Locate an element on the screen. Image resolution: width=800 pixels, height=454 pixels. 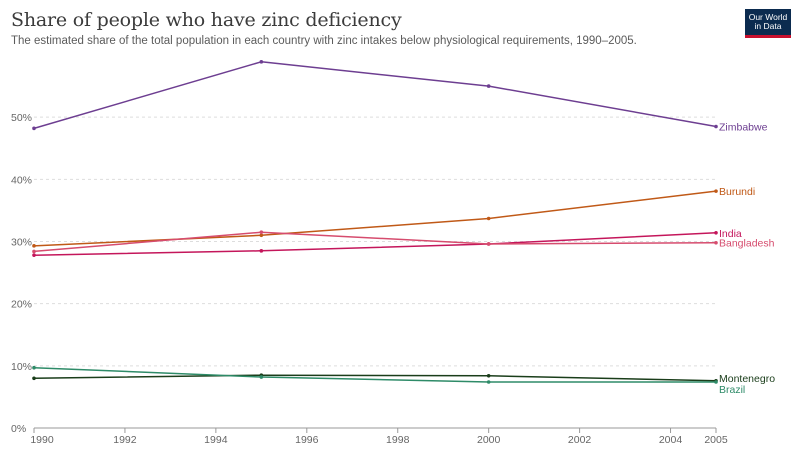
series-label: Burundi is located at coordinates (737, 192).